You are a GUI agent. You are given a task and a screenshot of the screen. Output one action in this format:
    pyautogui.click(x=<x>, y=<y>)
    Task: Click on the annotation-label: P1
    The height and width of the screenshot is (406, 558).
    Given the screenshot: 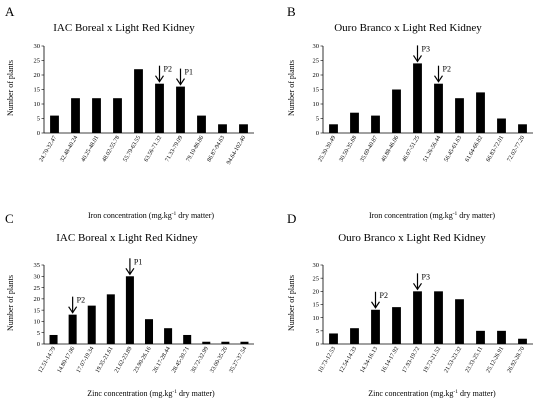 What is the action you would take?
    pyautogui.click(x=138, y=261)
    